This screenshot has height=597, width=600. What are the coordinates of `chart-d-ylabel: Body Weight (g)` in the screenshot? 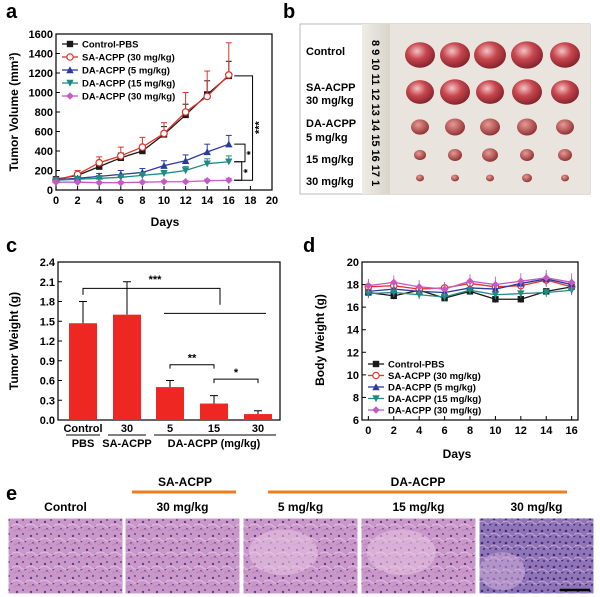 It's located at (320, 340).